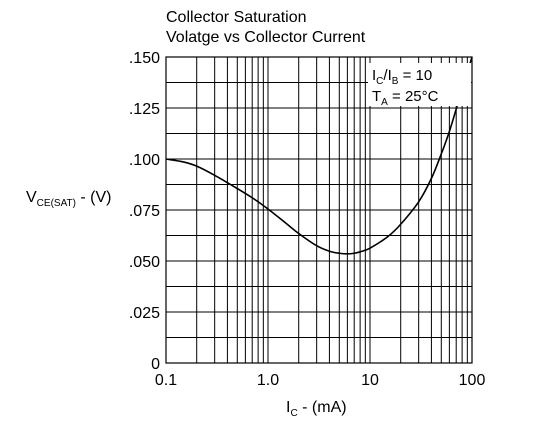  I want to click on annotation-background, so click(419, 84).